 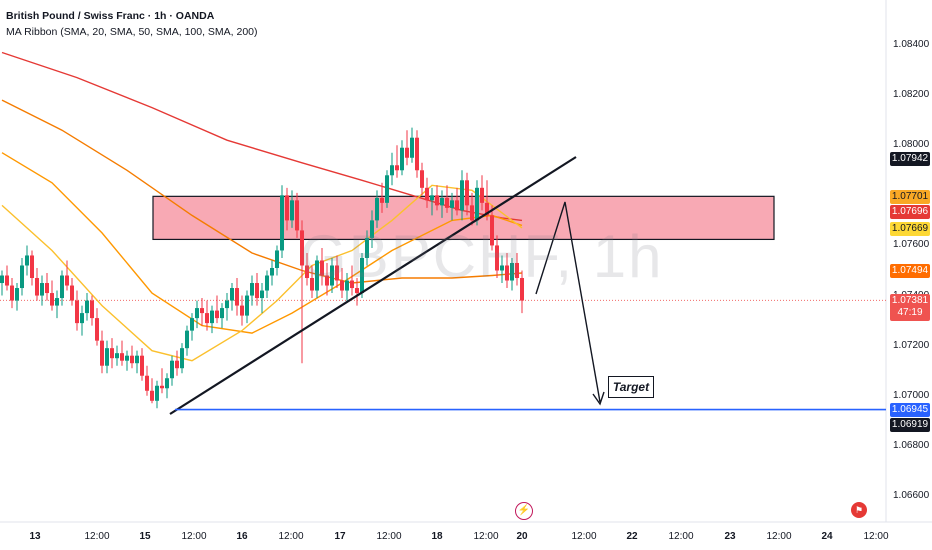 I want to click on projection-path, so click(x=568, y=302).